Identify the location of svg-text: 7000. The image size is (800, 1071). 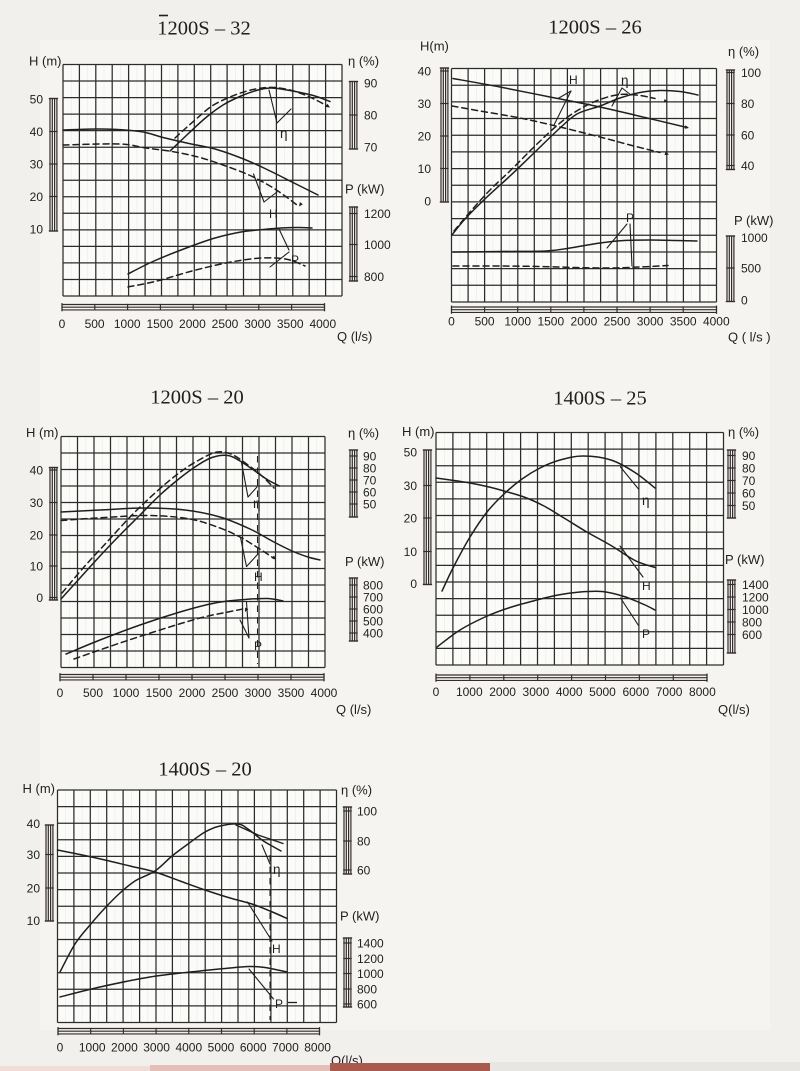
(285, 1048).